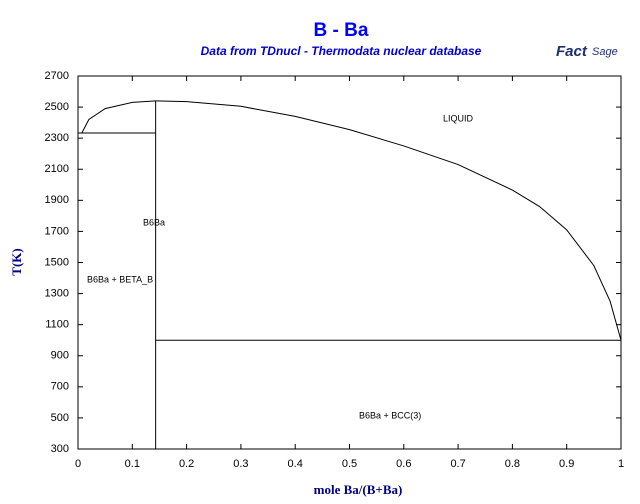 The image size is (640, 504). Describe the element at coordinates (57, 76) in the screenshot. I see `y-tick-label: 2700` at that location.